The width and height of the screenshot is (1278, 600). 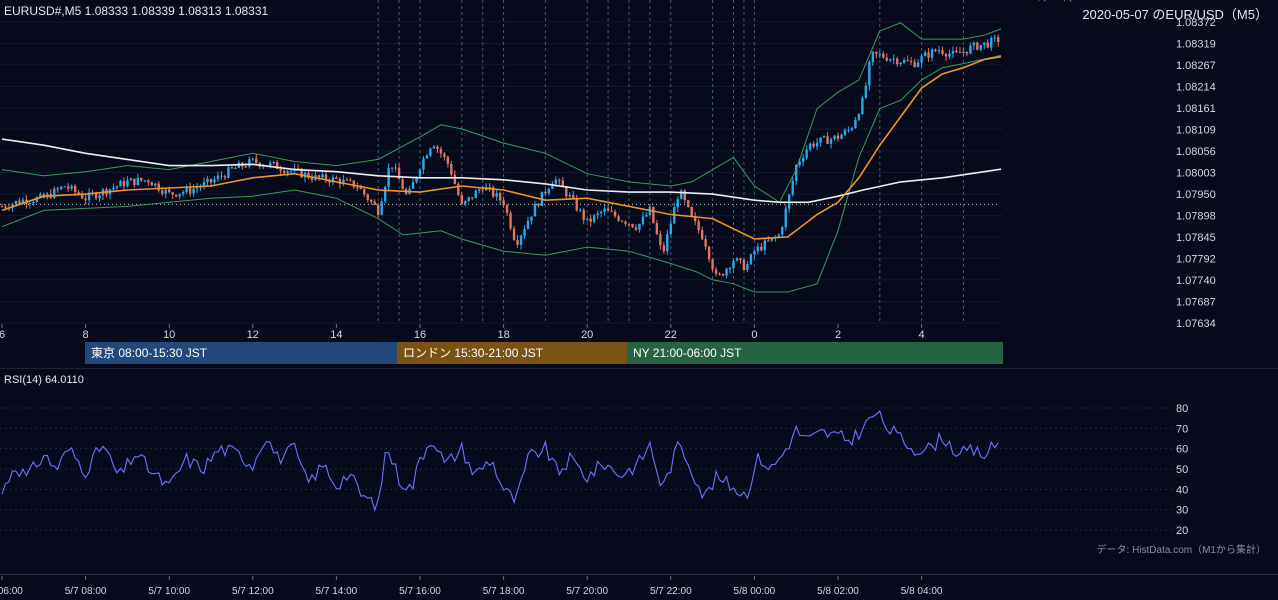 What do you see at coordinates (253, 334) in the screenshot?
I see `x-tick-label: 12` at bounding box center [253, 334].